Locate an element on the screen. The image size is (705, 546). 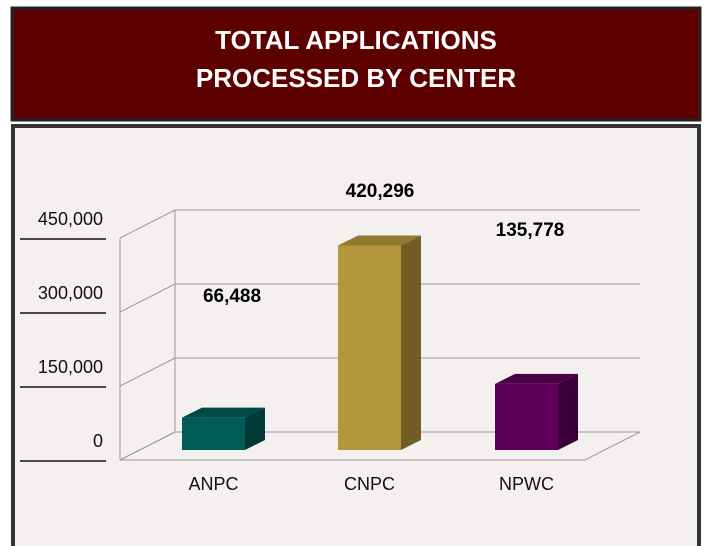
data-label: 66,488 is located at coordinates (232, 296).